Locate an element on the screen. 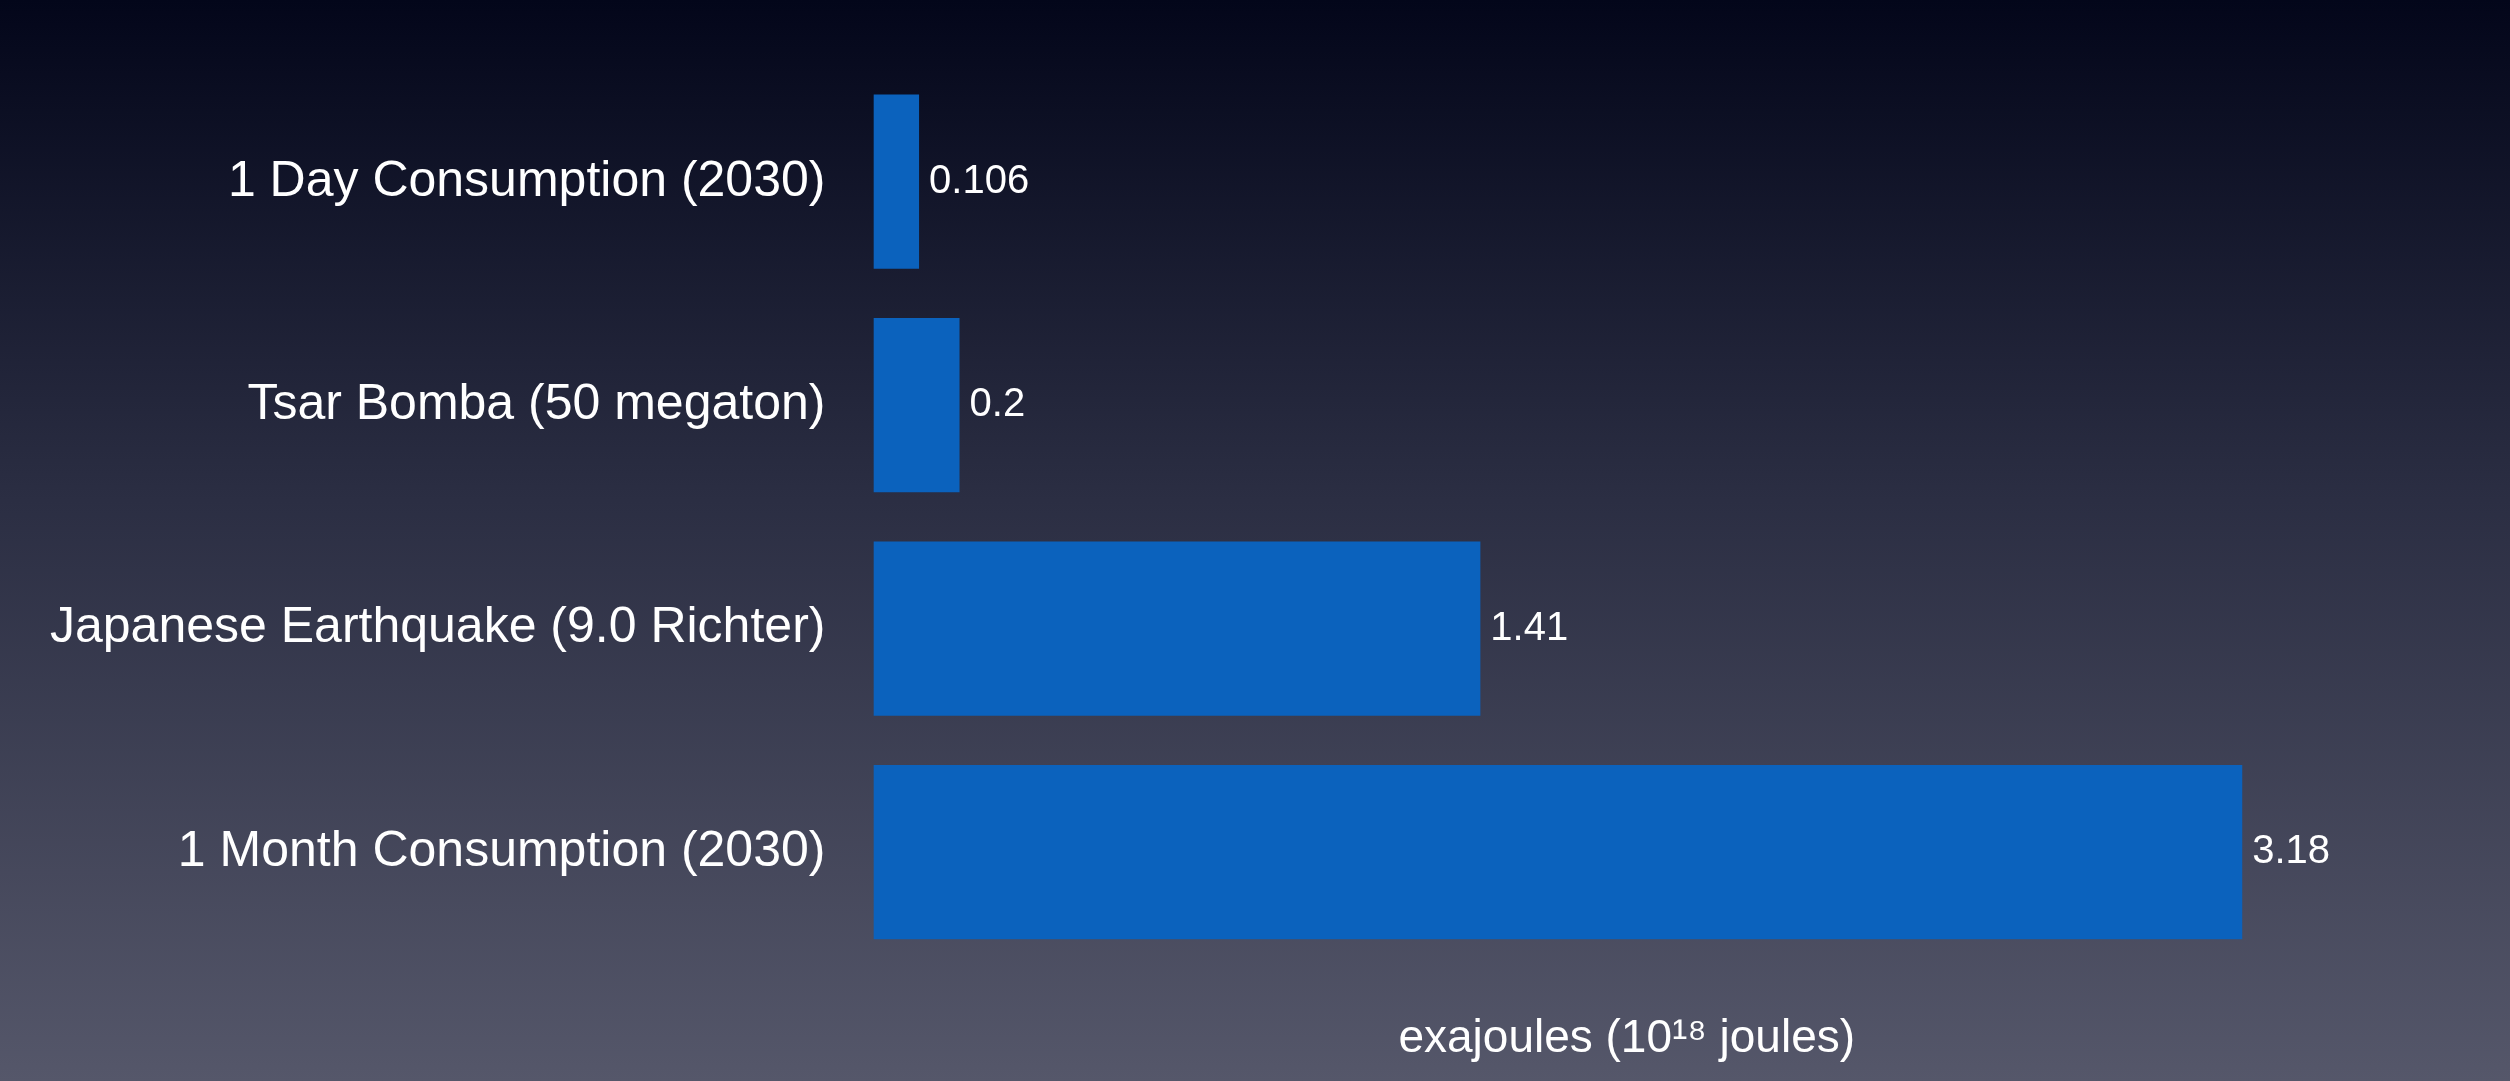 The height and width of the screenshot is (1081, 2510). data-label: 0.2 is located at coordinates (997, 402).